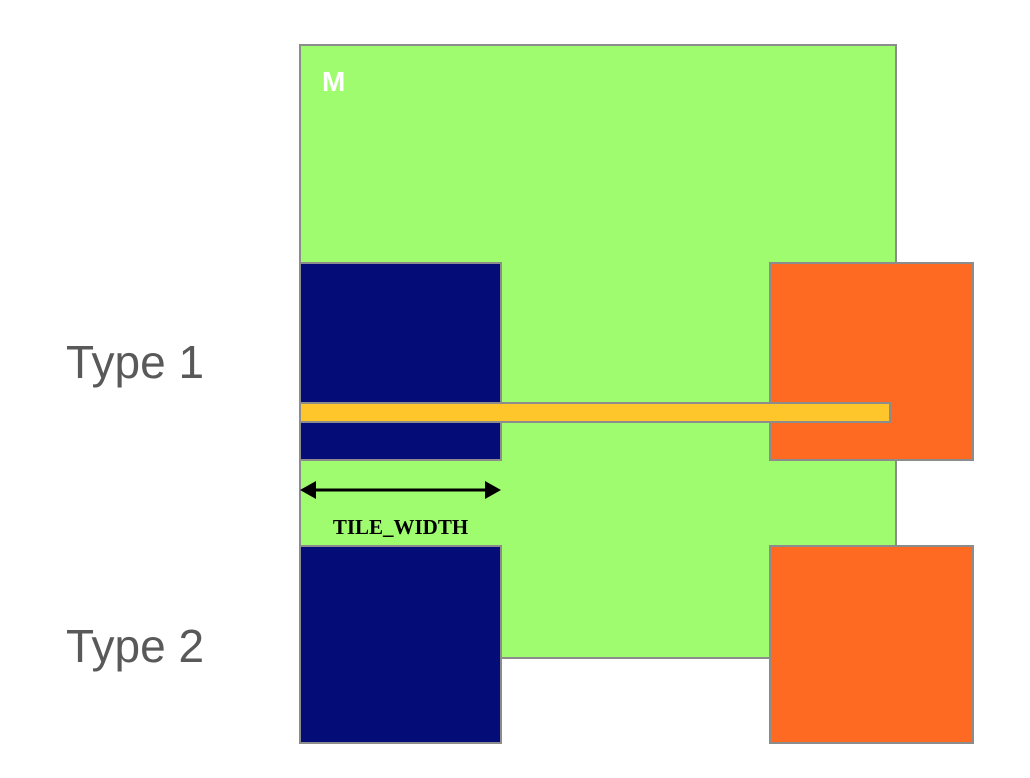  What do you see at coordinates (871, 361) in the screenshot?
I see `type1-right-tile` at bounding box center [871, 361].